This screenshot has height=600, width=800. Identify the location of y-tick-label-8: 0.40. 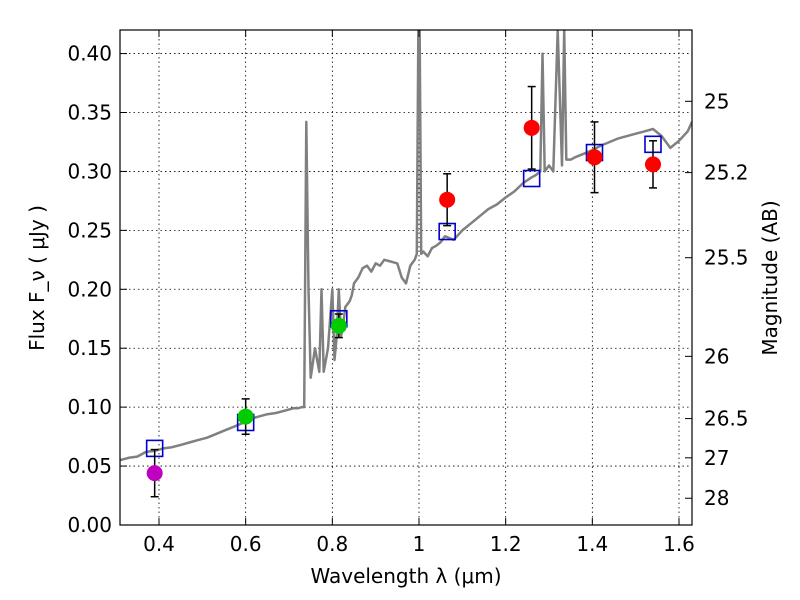
(89, 54).